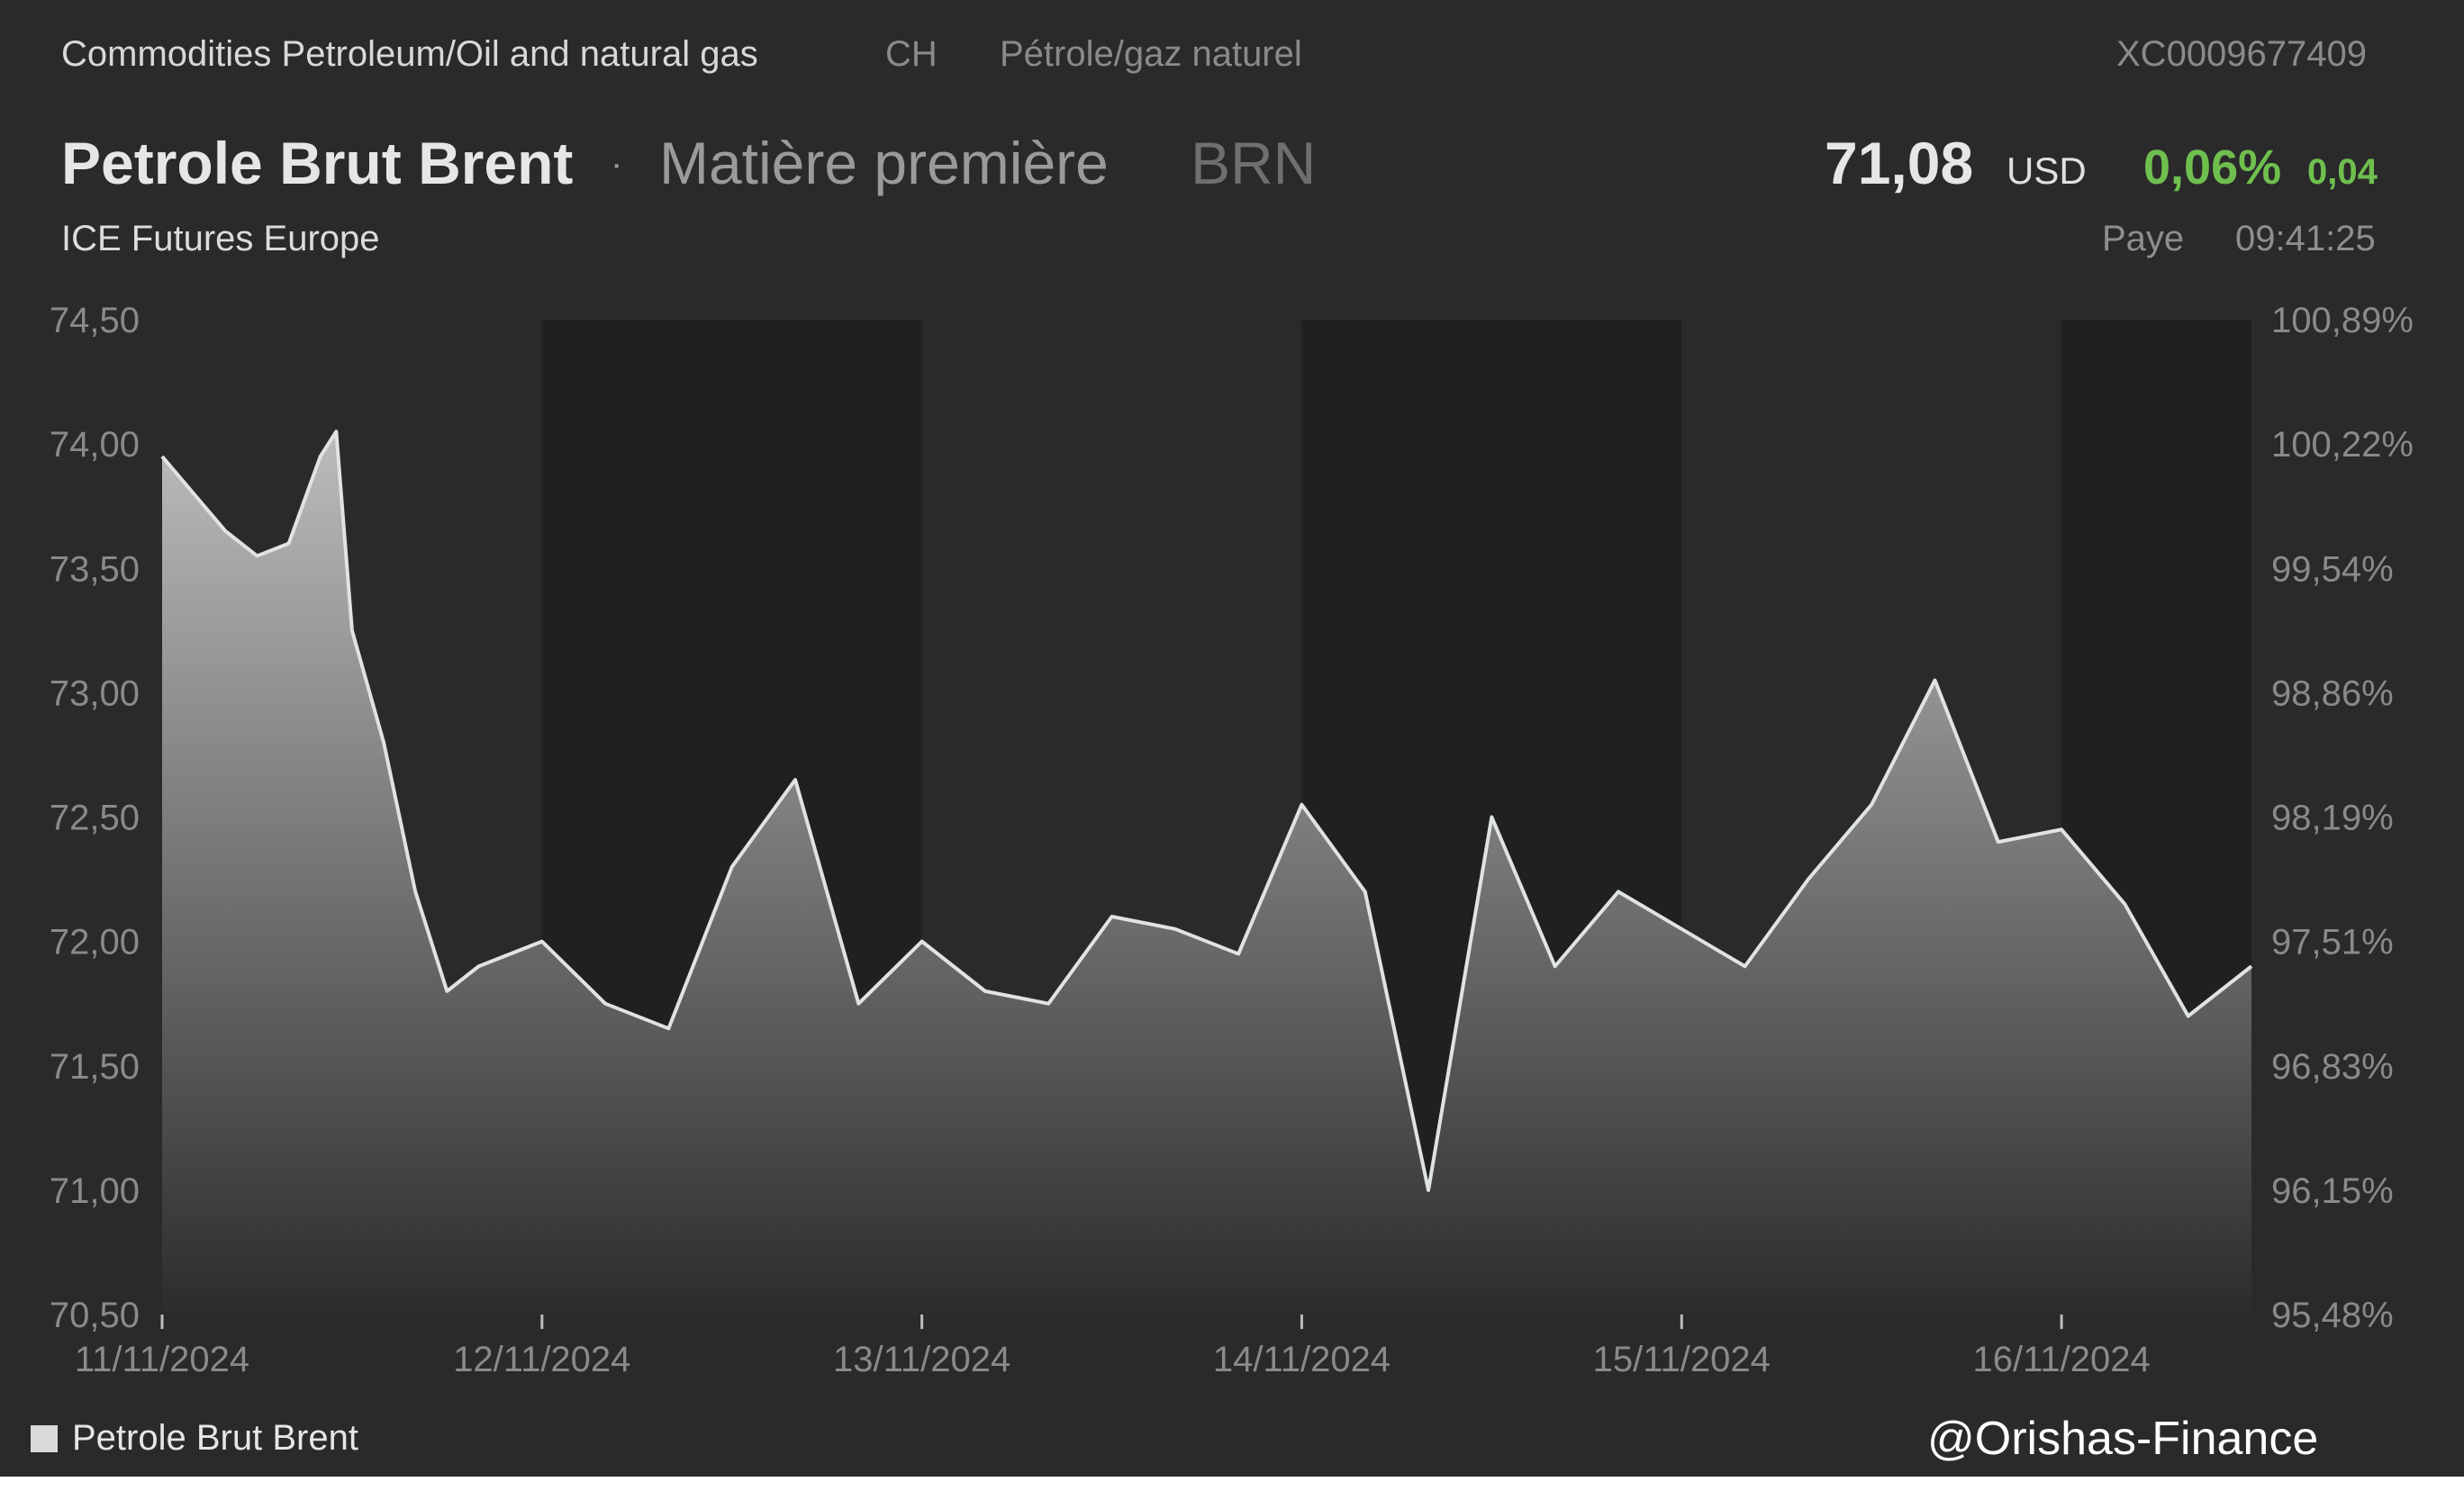 The height and width of the screenshot is (1500, 2464). I want to click on x-tick-label: 16/11/2024, so click(2061, 1360).